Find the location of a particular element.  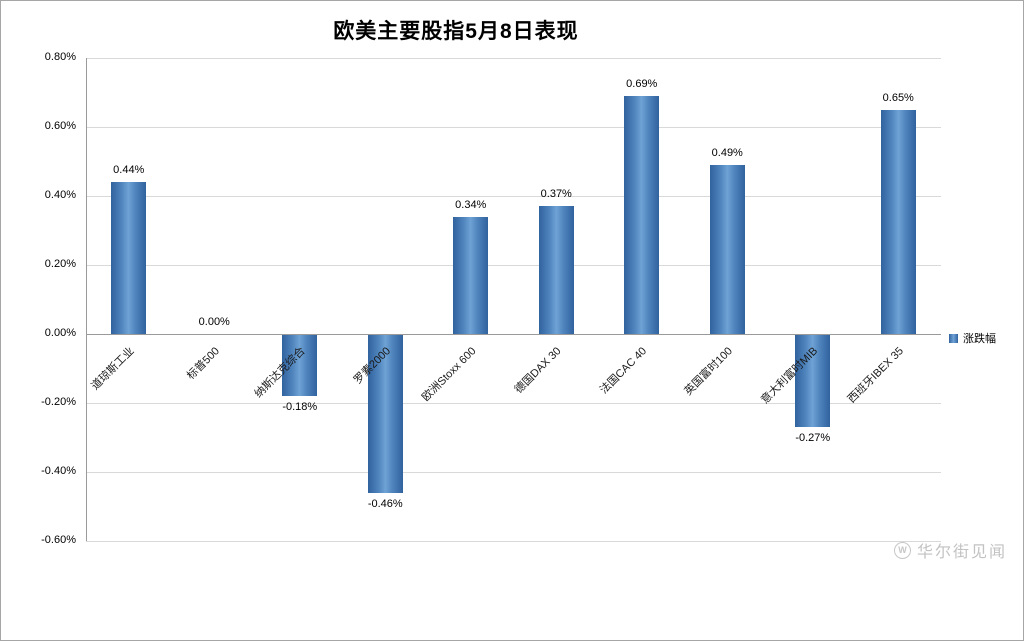

value-label: 0.37% is located at coordinates (556, 194).